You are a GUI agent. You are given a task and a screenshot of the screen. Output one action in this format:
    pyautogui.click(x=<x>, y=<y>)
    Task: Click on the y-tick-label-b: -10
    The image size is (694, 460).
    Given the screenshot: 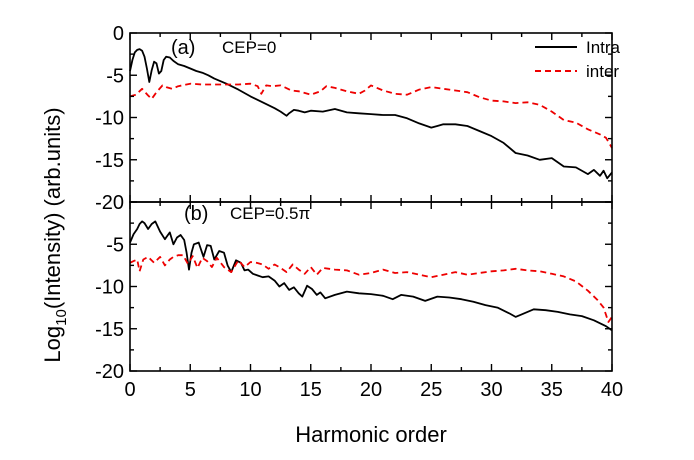 What is the action you would take?
    pyautogui.click(x=109, y=288)
    